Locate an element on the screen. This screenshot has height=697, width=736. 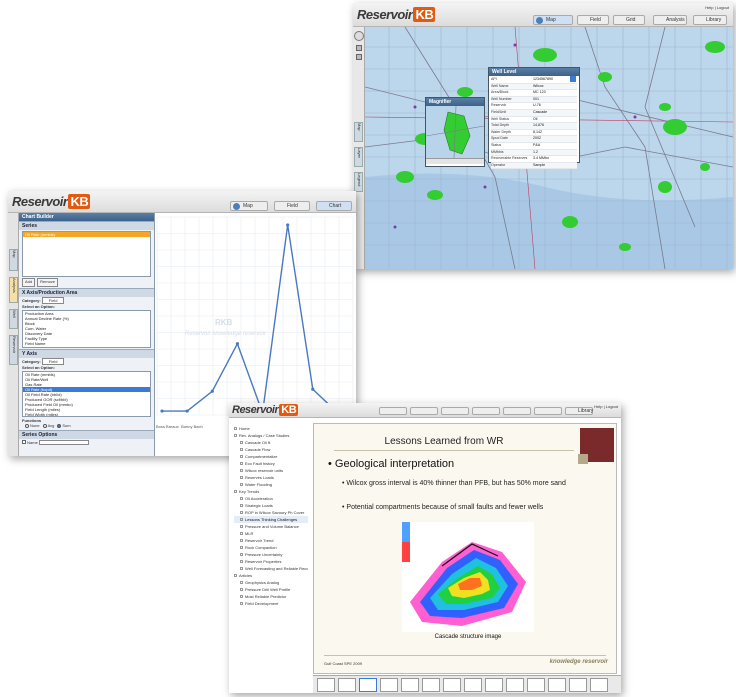
toc-item: Oil Acceleration is located at coordinates (271, 498).